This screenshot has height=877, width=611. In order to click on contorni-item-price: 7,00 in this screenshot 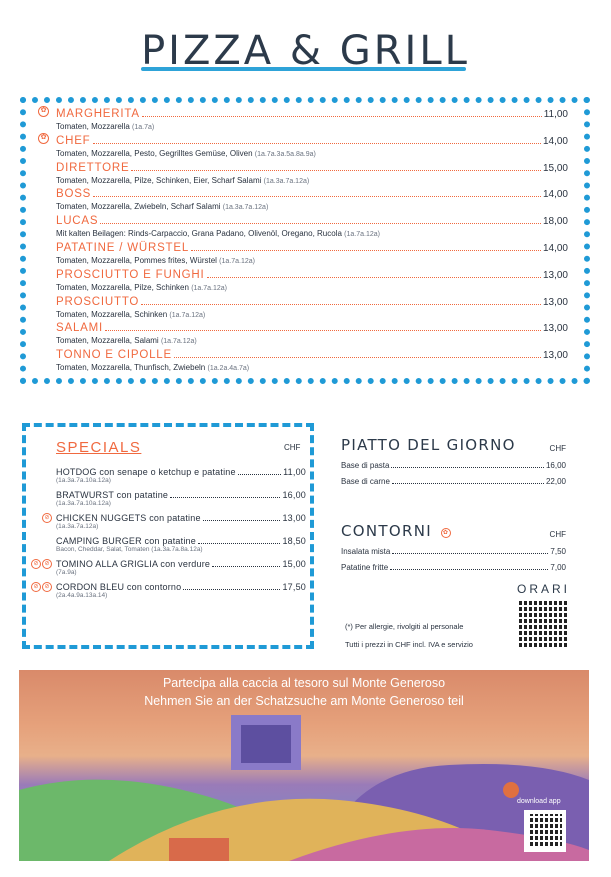, I will do `click(558, 567)`.